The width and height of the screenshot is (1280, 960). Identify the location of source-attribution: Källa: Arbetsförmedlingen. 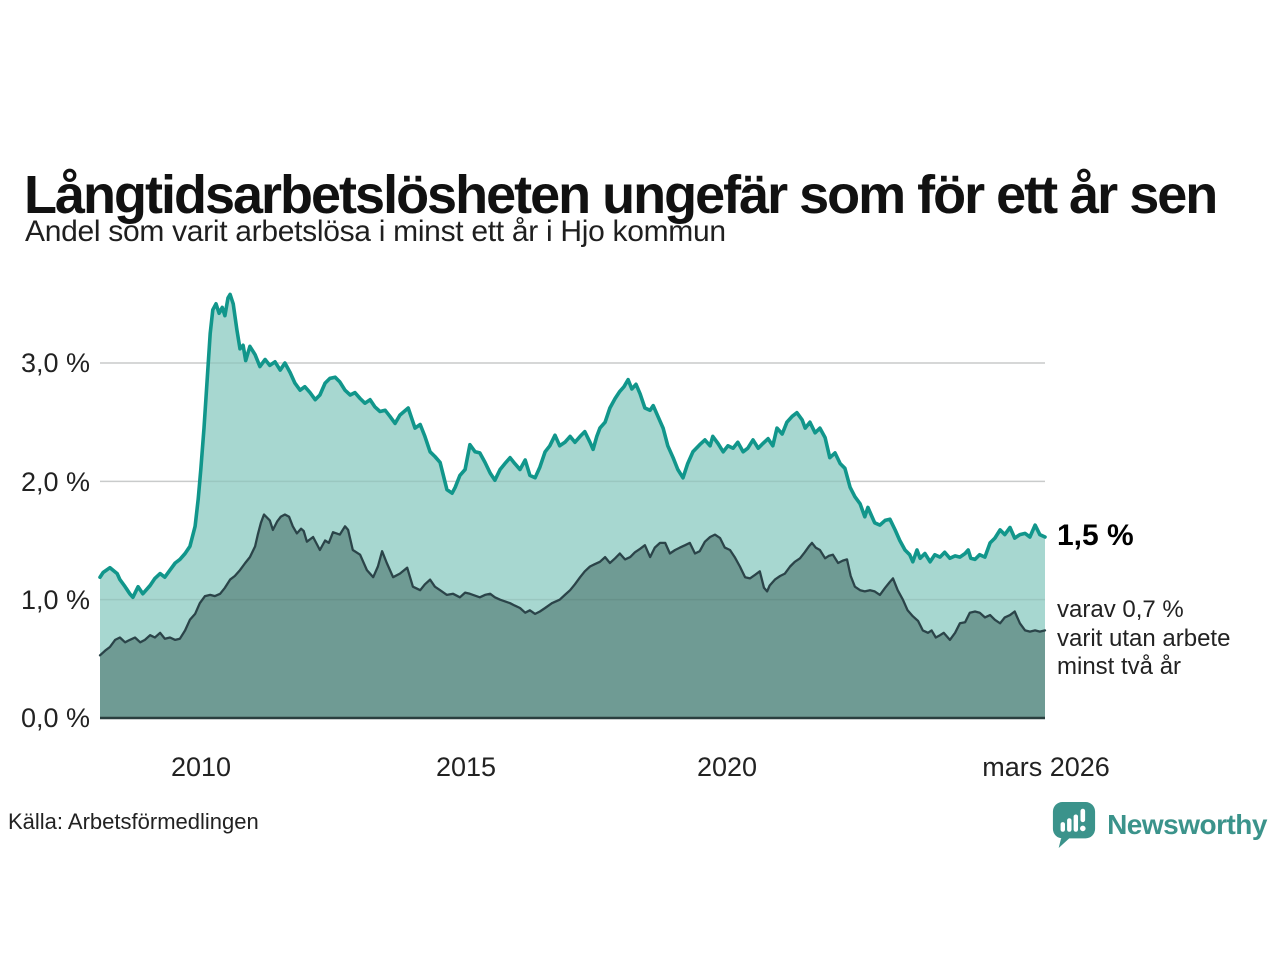
(133, 821).